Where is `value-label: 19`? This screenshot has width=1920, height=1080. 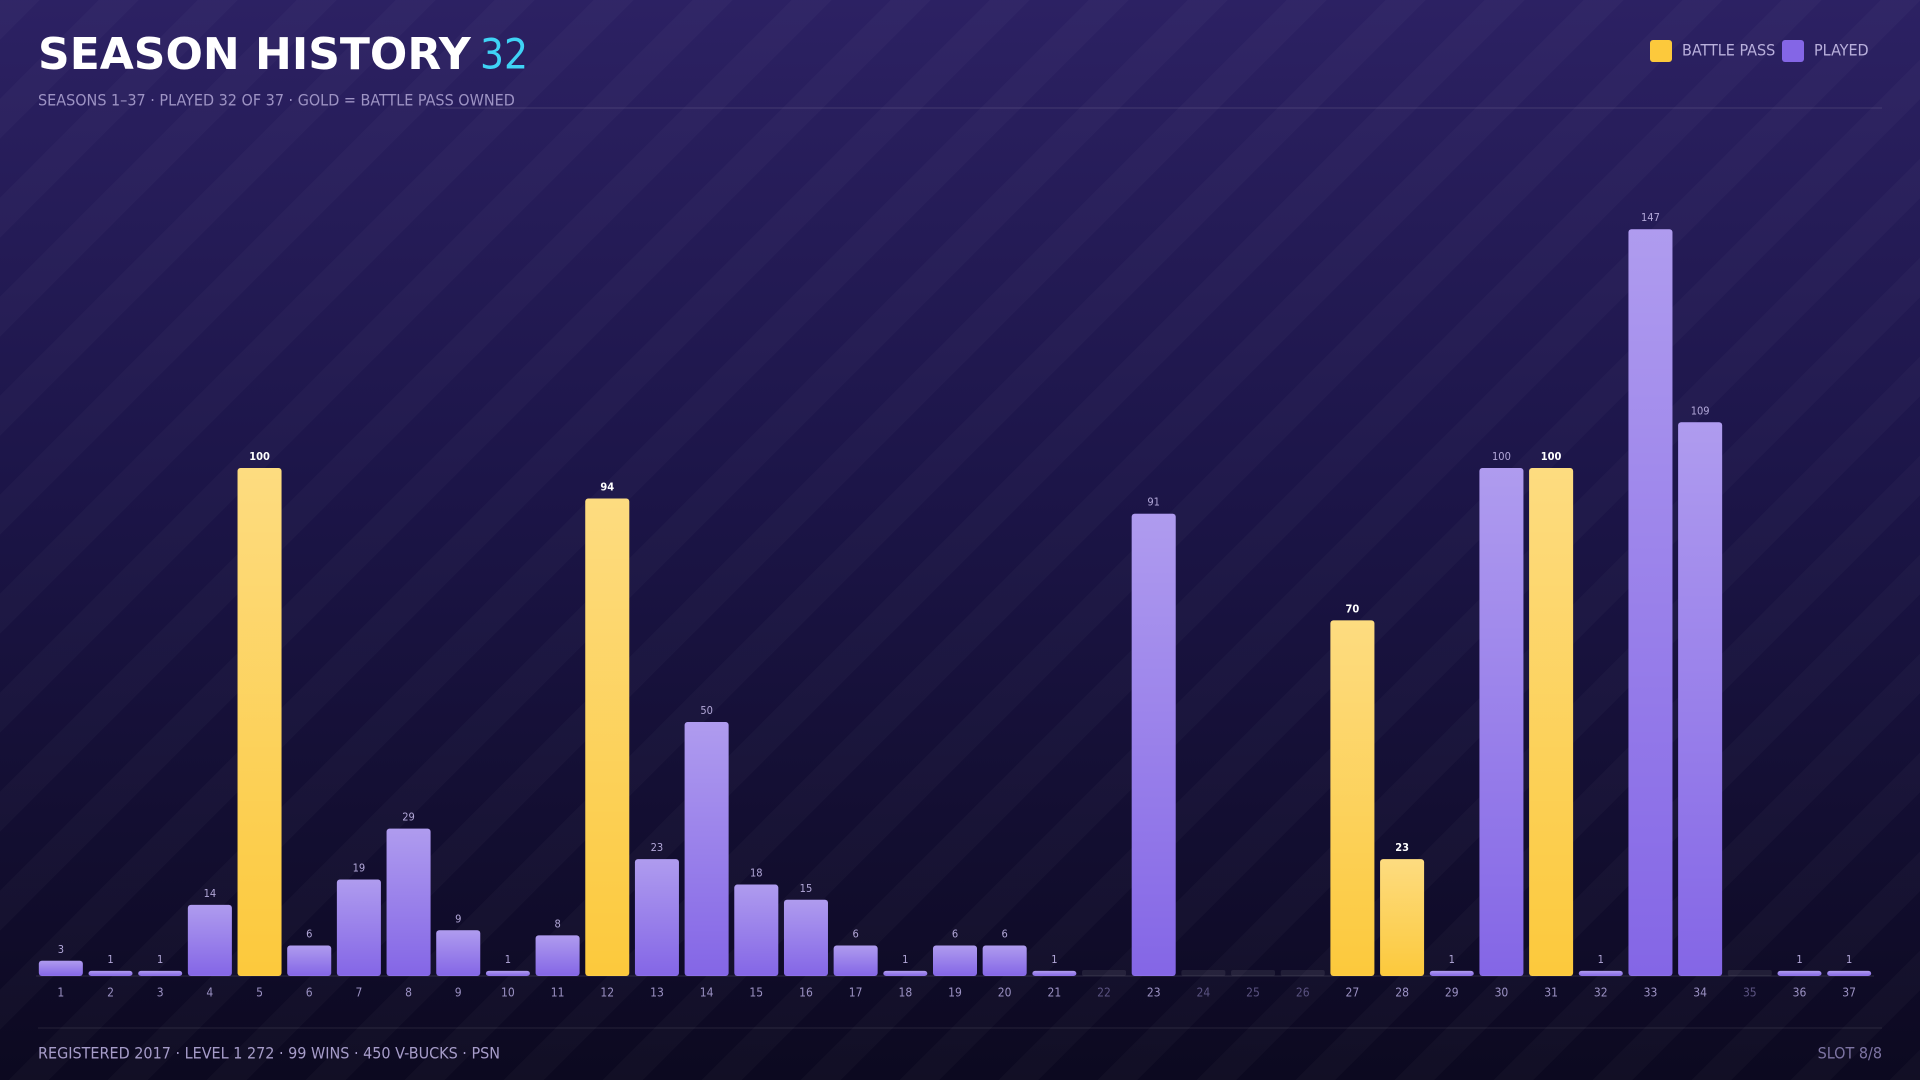
value-label: 19 is located at coordinates (359, 867).